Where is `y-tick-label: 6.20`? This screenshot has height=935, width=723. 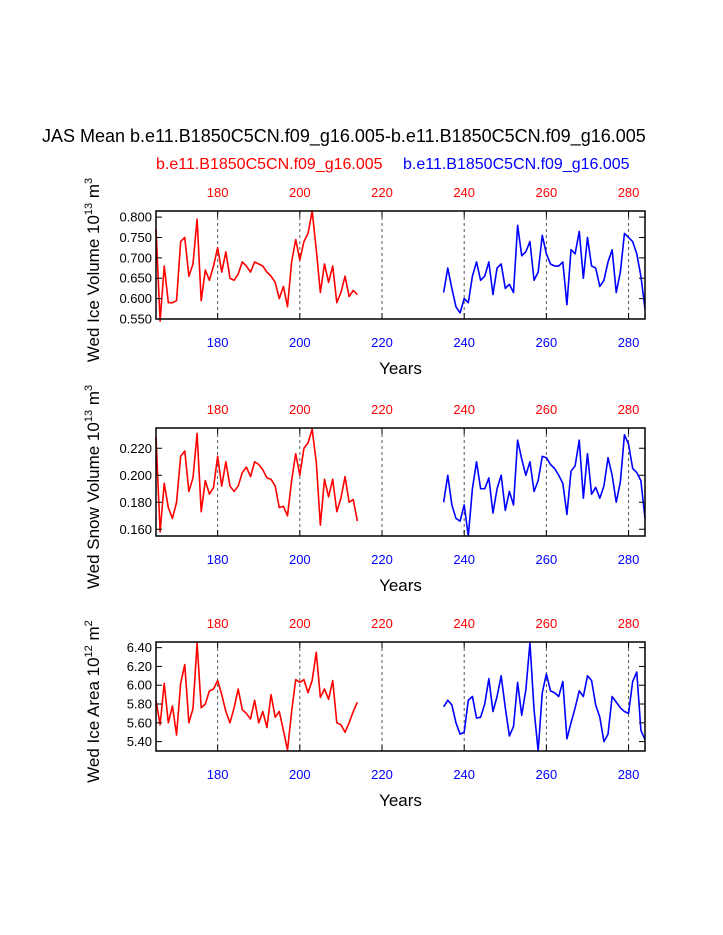
y-tick-label: 6.20 is located at coordinates (139, 666).